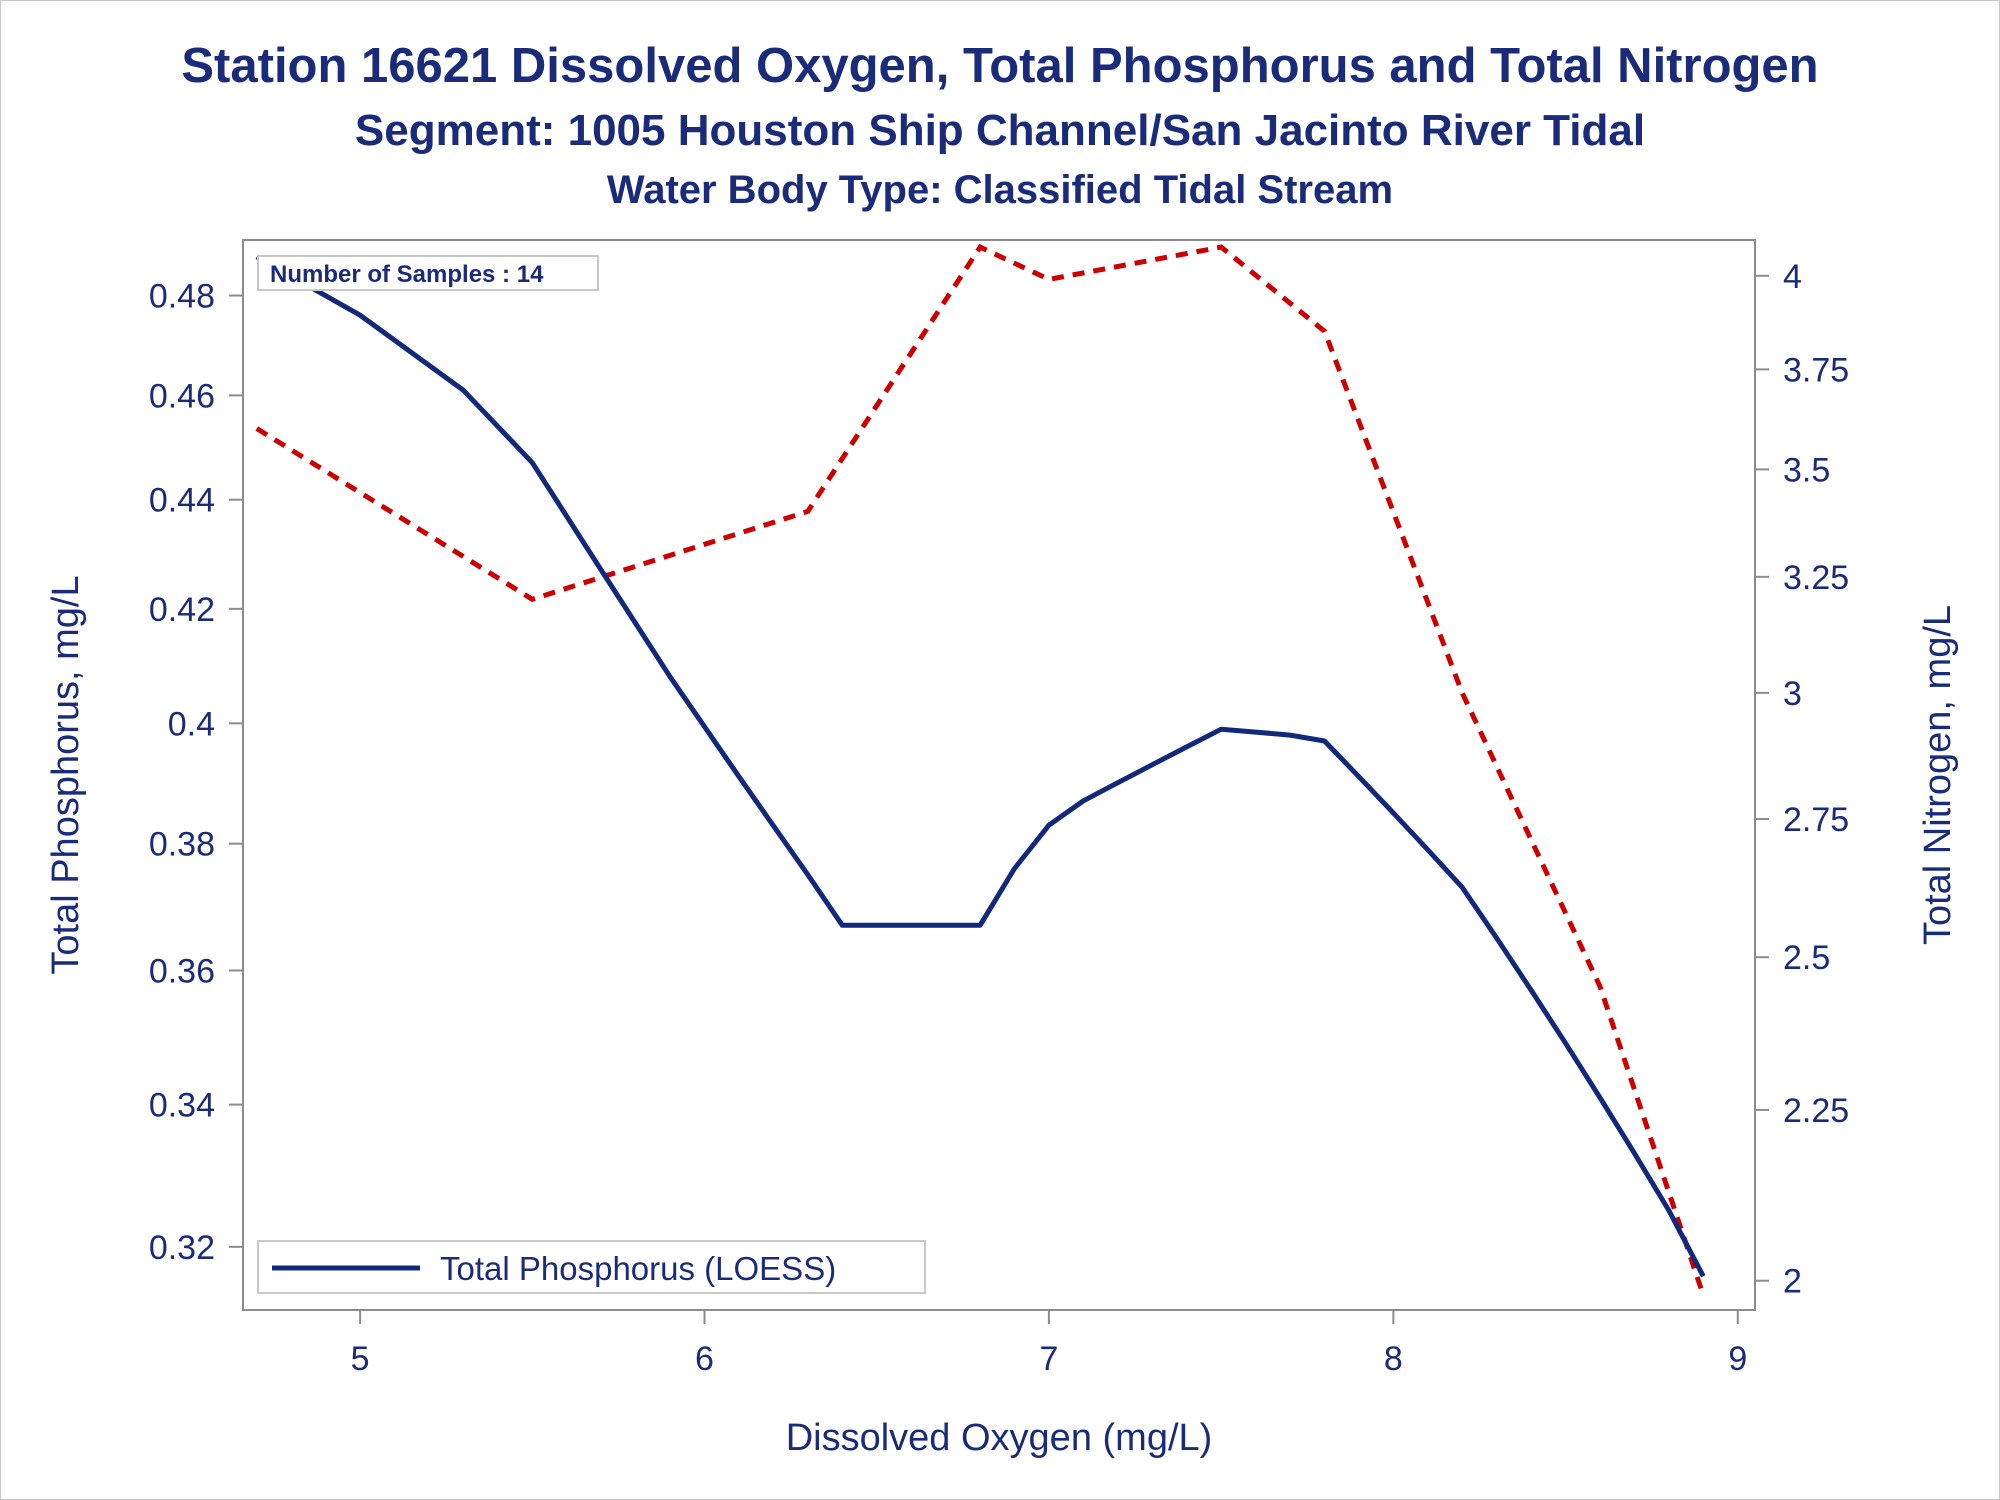 Image resolution: width=2000 pixels, height=1500 pixels. I want to click on y-tick-label: 0.46, so click(182, 396).